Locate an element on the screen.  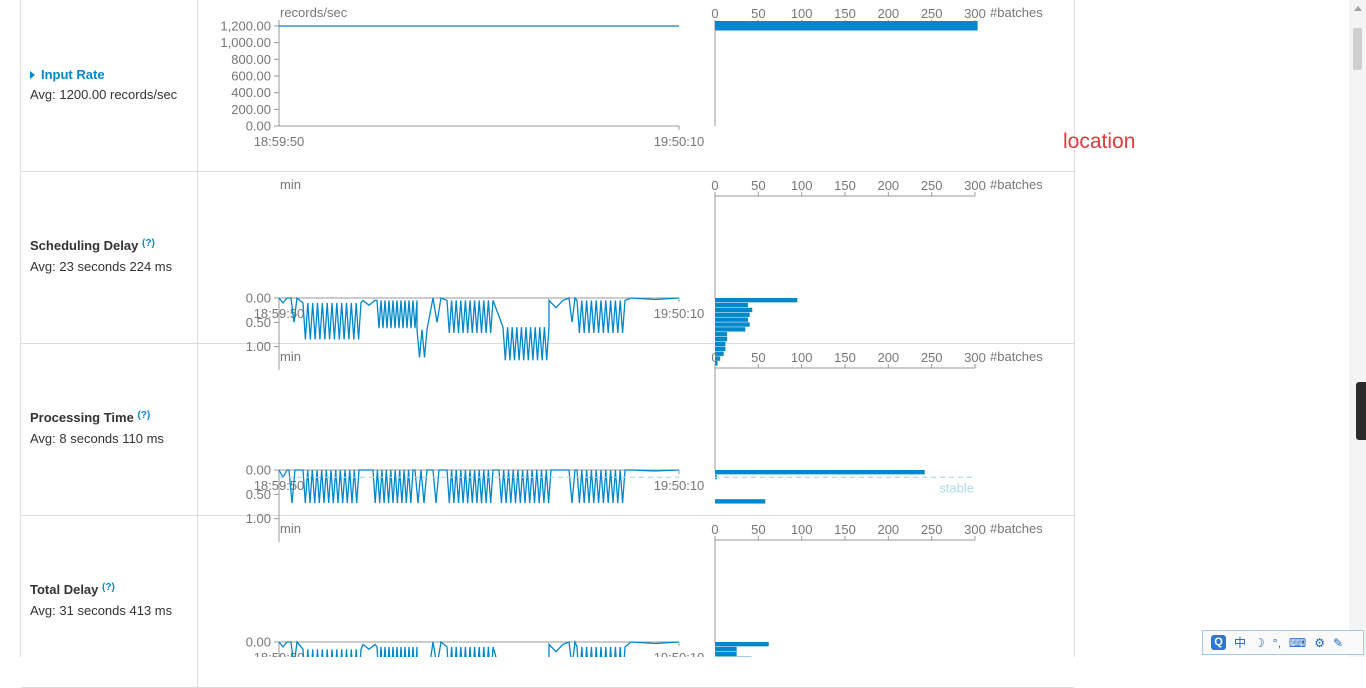
y-axis-unit-label: records/sec is located at coordinates (314, 12).